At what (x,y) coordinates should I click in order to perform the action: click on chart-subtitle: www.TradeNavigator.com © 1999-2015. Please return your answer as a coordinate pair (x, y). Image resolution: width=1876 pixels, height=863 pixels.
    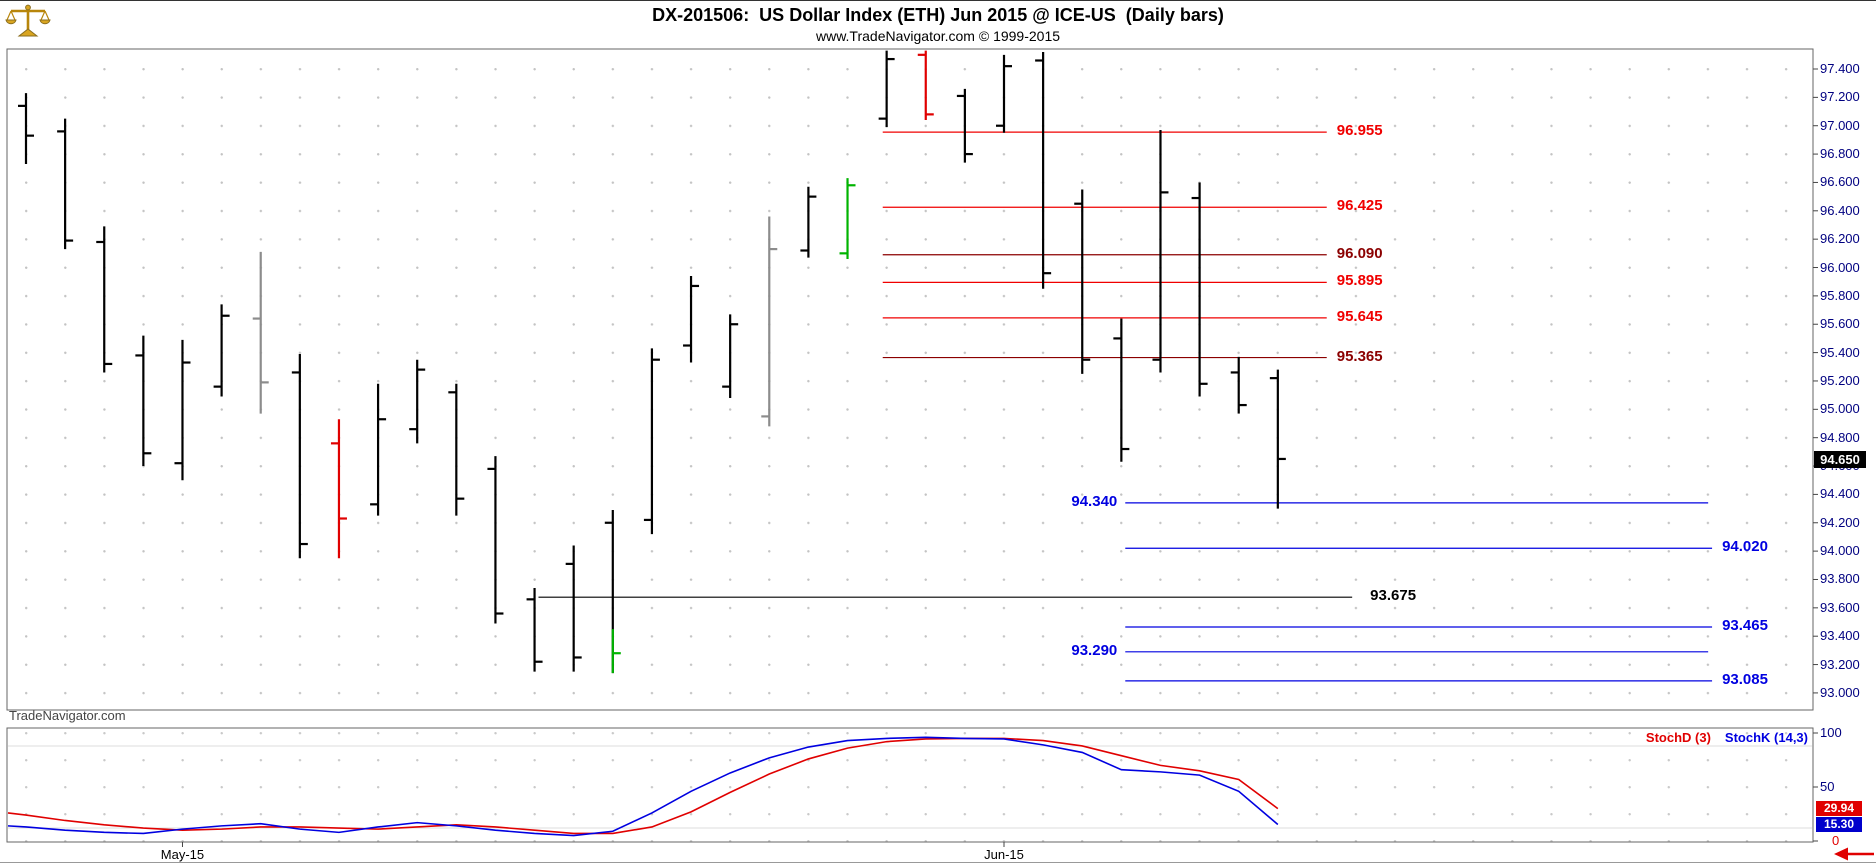
    Looking at the image, I should click on (938, 36).